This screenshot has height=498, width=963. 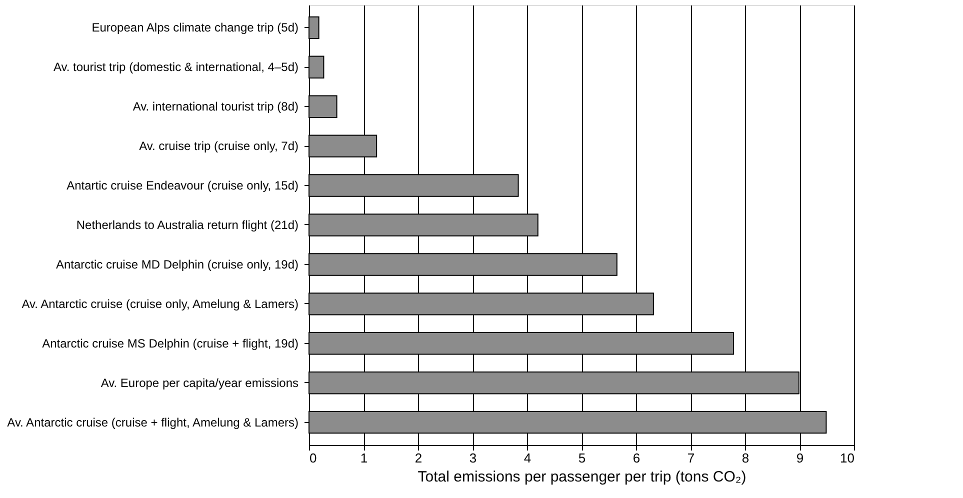 I want to click on x-tick-label: 8, so click(x=746, y=458).